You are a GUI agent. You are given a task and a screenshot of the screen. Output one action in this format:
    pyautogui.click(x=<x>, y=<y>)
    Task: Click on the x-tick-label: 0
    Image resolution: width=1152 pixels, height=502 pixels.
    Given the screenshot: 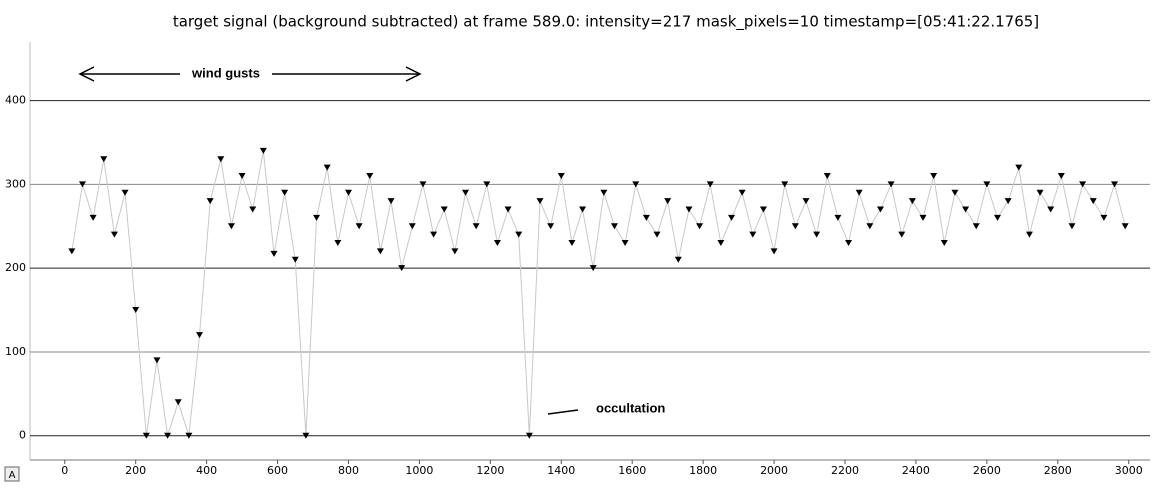 What is the action you would take?
    pyautogui.click(x=64, y=470)
    